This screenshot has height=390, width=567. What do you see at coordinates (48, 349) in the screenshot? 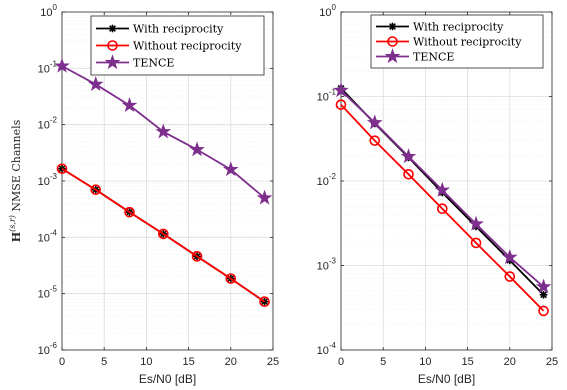
I see `y-tick-label: 10⁻⁶` at bounding box center [48, 349].